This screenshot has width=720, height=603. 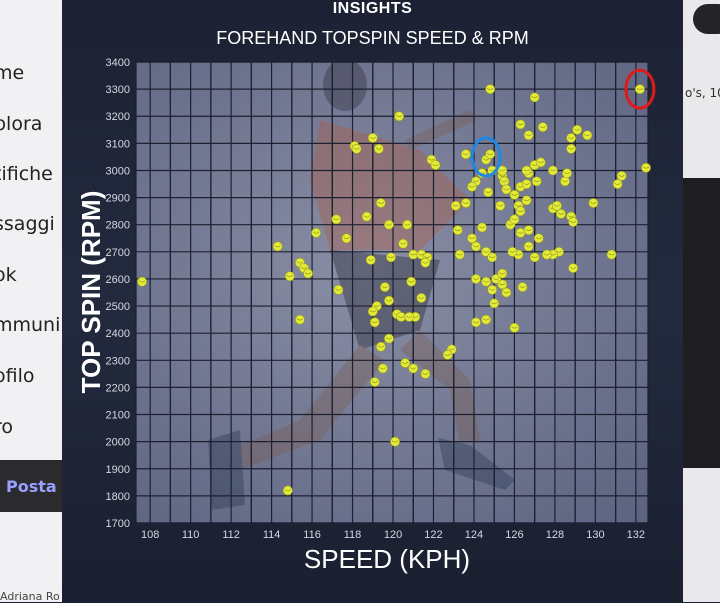 What do you see at coordinates (26, 174) in the screenshot?
I see `nav-item: tifiche` at bounding box center [26, 174].